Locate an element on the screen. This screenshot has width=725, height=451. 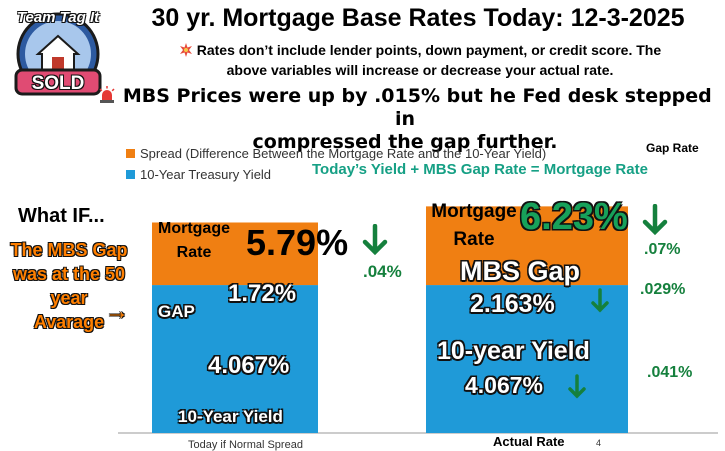
bar-left-spread is located at coordinates (235, 254).